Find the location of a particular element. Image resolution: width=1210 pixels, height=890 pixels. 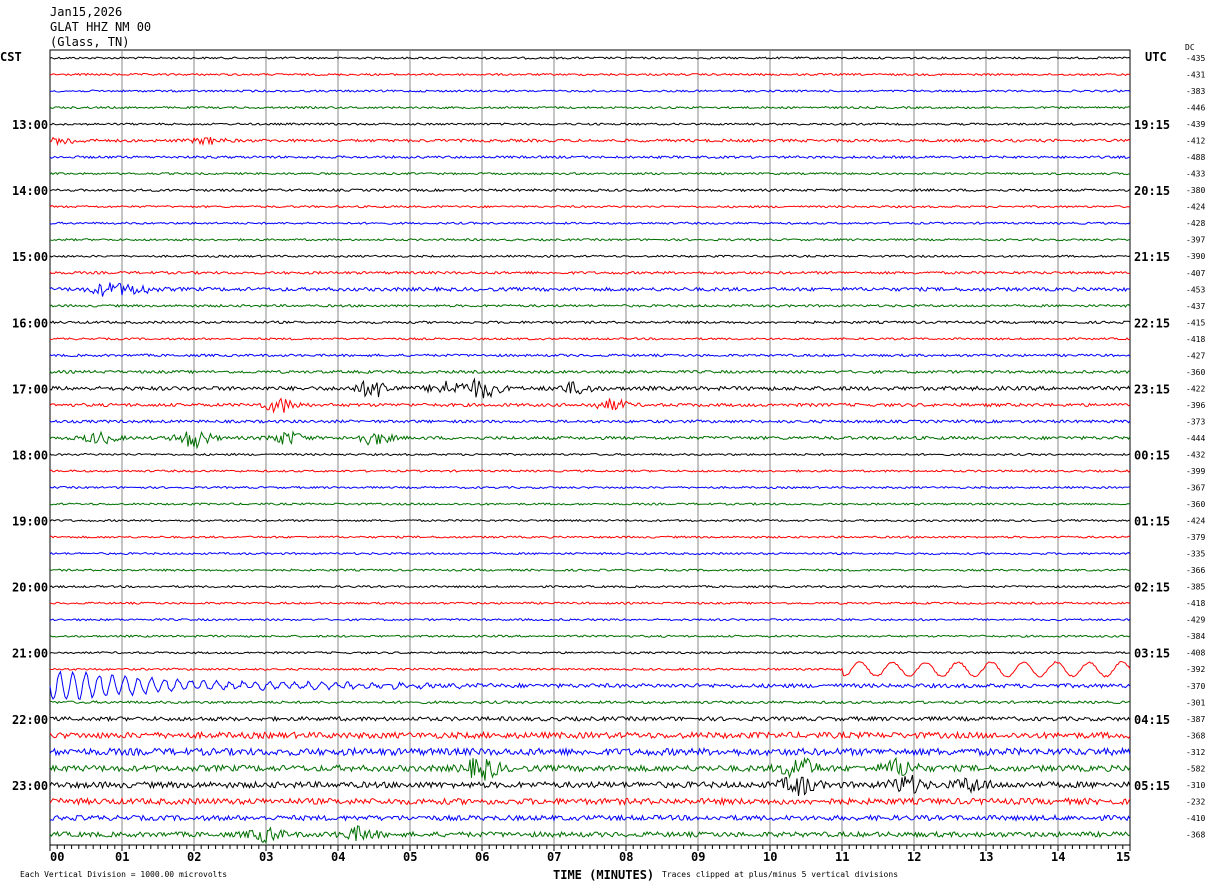

dc-offset-label: -385 is located at coordinates (1195, 587).